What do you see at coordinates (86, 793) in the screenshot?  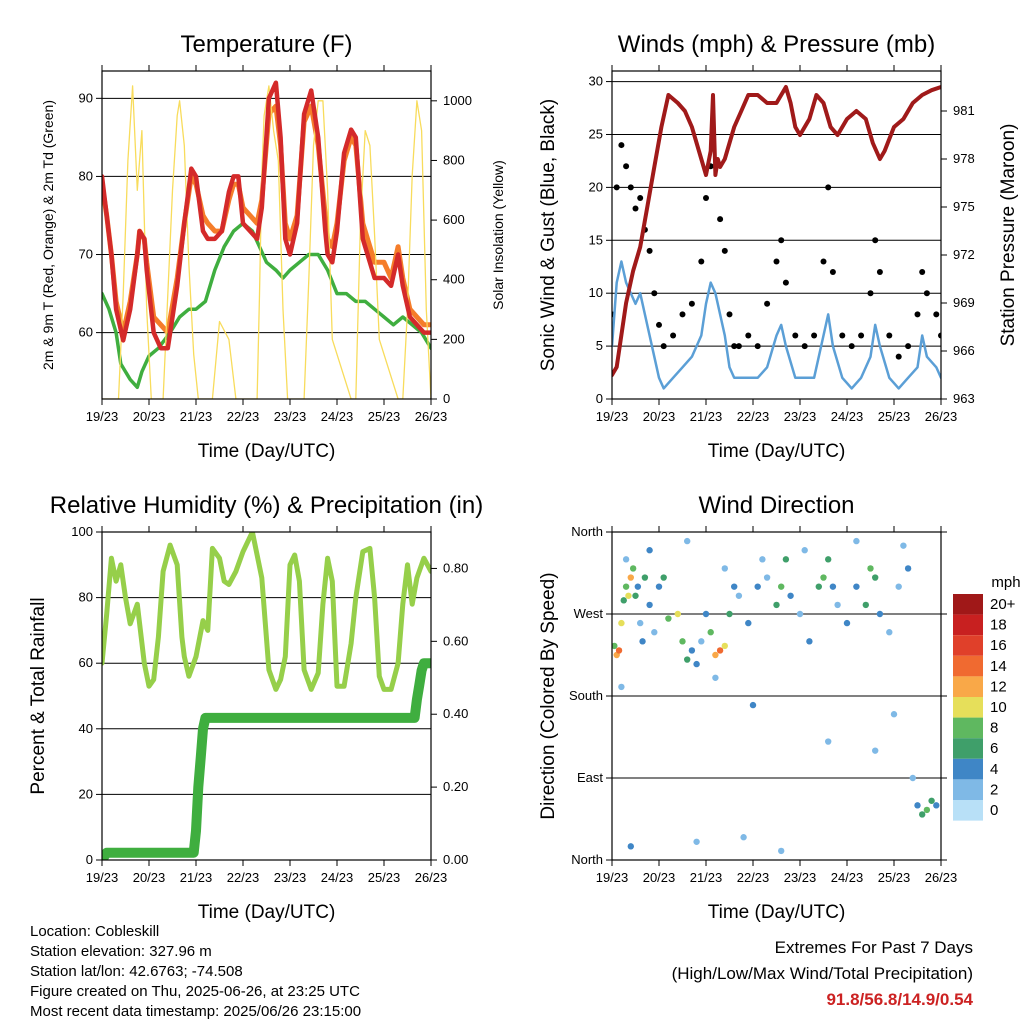 I see `y-tick-label: 20` at bounding box center [86, 793].